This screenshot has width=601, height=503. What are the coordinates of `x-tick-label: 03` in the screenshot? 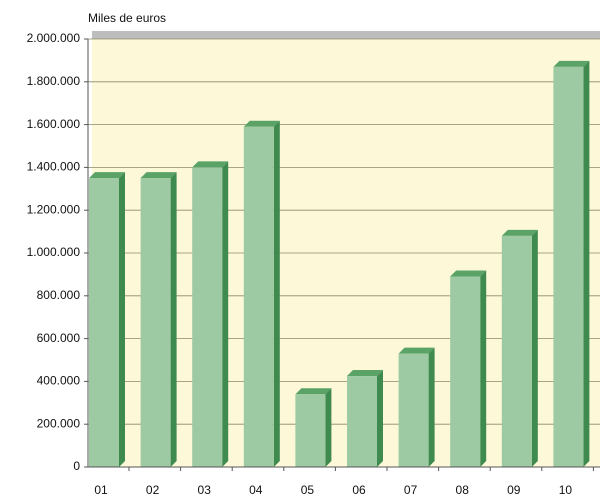 It's located at (205, 490).